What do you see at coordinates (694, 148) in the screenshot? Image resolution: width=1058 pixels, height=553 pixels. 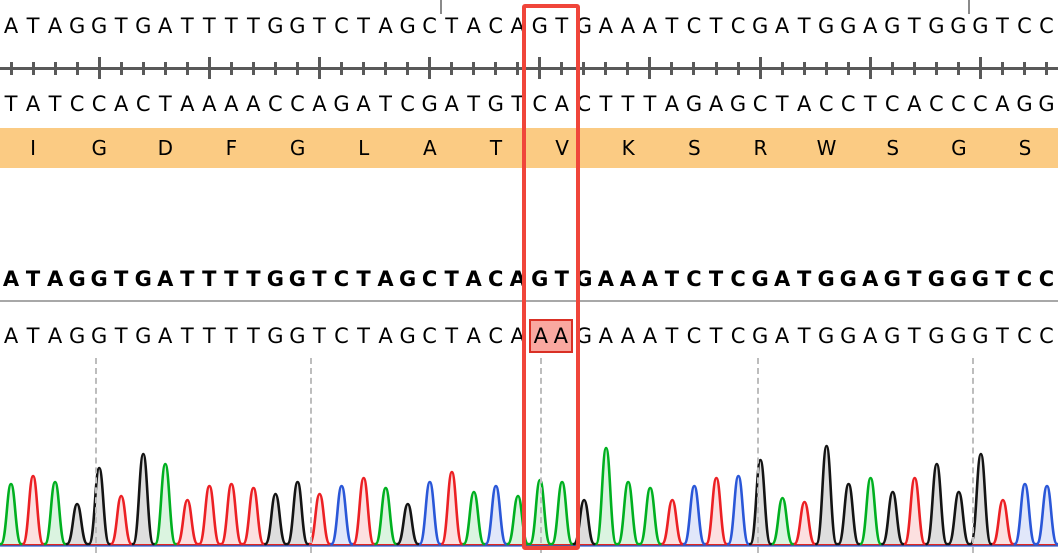 I see `amino-acid-residue: S` at bounding box center [694, 148].